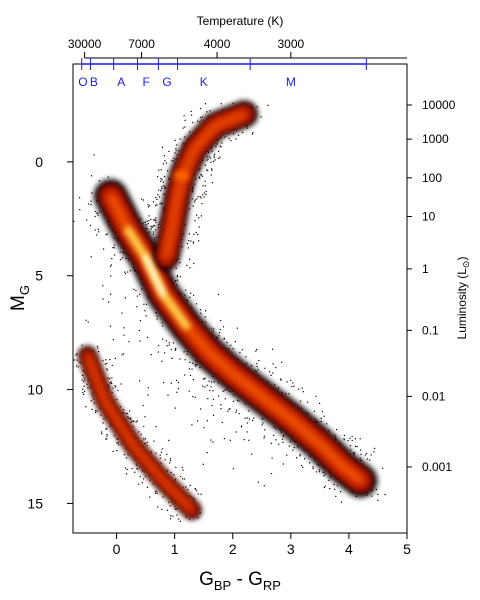  Describe the element at coordinates (430, 330) in the screenshot. I see `luminosity-tick-label: 0.1` at that location.